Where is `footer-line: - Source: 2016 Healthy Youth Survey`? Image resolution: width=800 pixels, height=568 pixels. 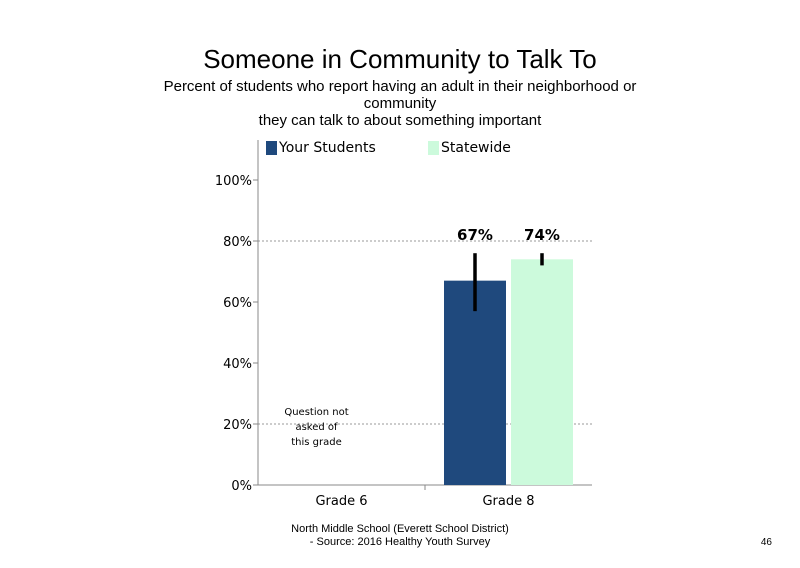 footer-line: - Source: 2016 Healthy Youth Survey is located at coordinates (400, 542).